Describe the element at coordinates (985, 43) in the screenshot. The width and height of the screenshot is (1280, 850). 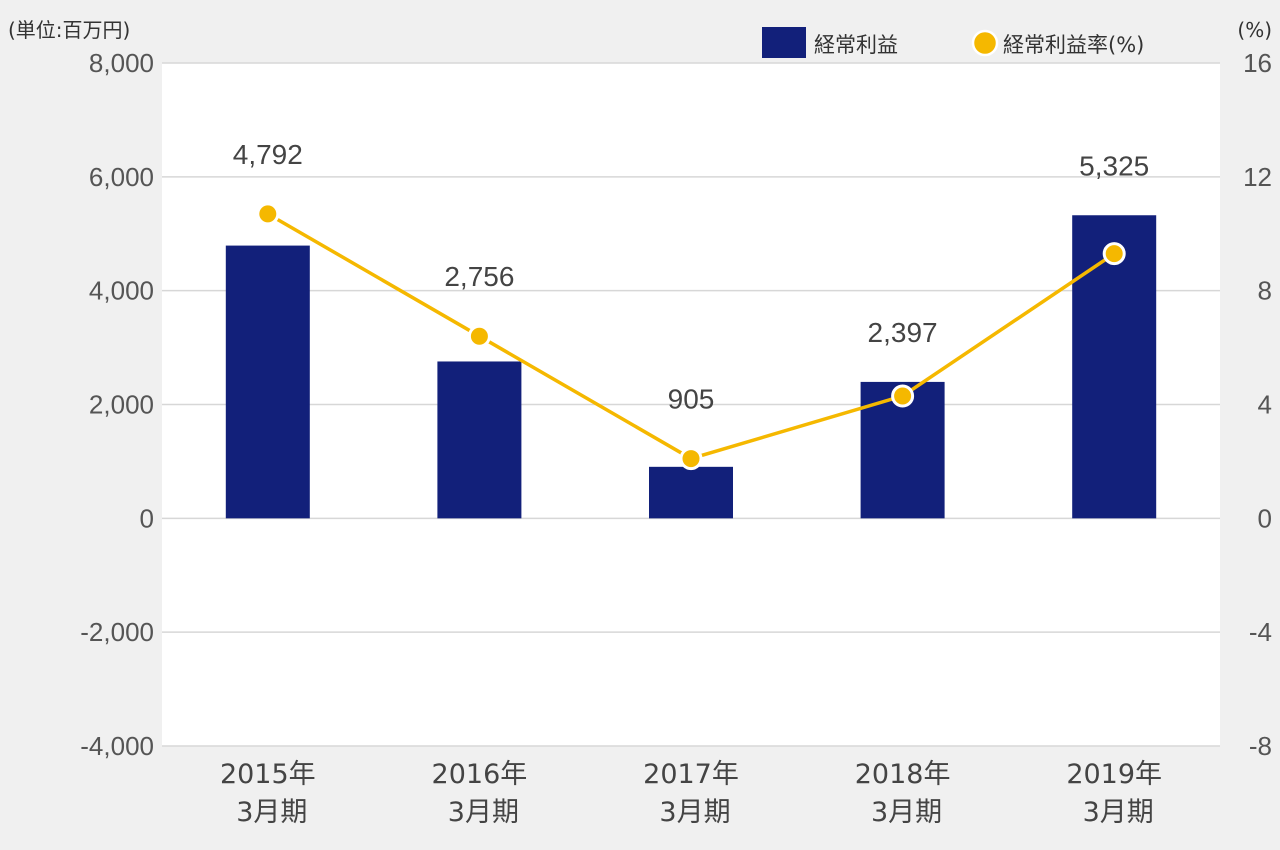
I see `legend-swatch-line` at that location.